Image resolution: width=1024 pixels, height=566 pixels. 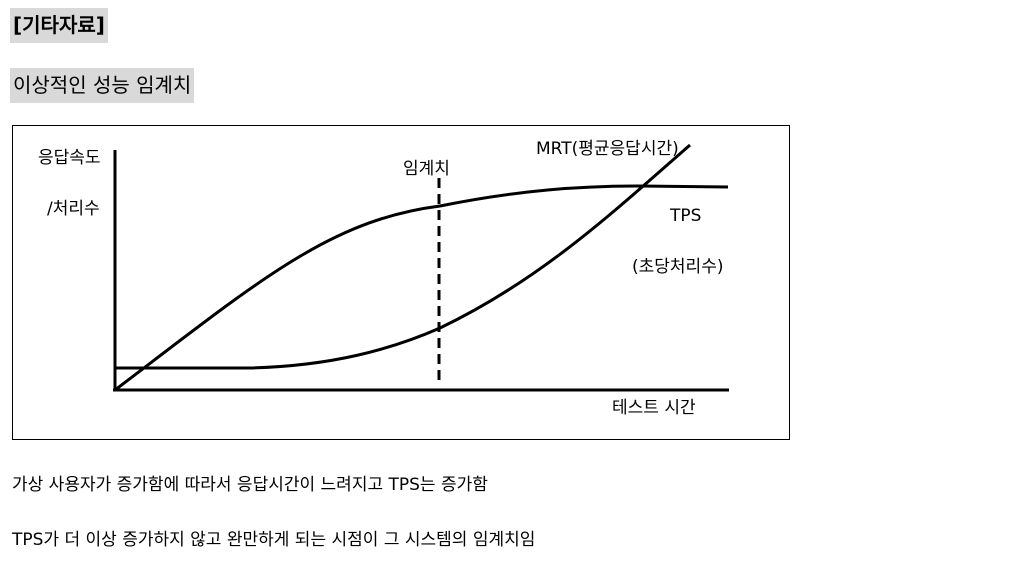 What do you see at coordinates (426, 169) in the screenshot?
I see `threshold-label: 임계치` at bounding box center [426, 169].